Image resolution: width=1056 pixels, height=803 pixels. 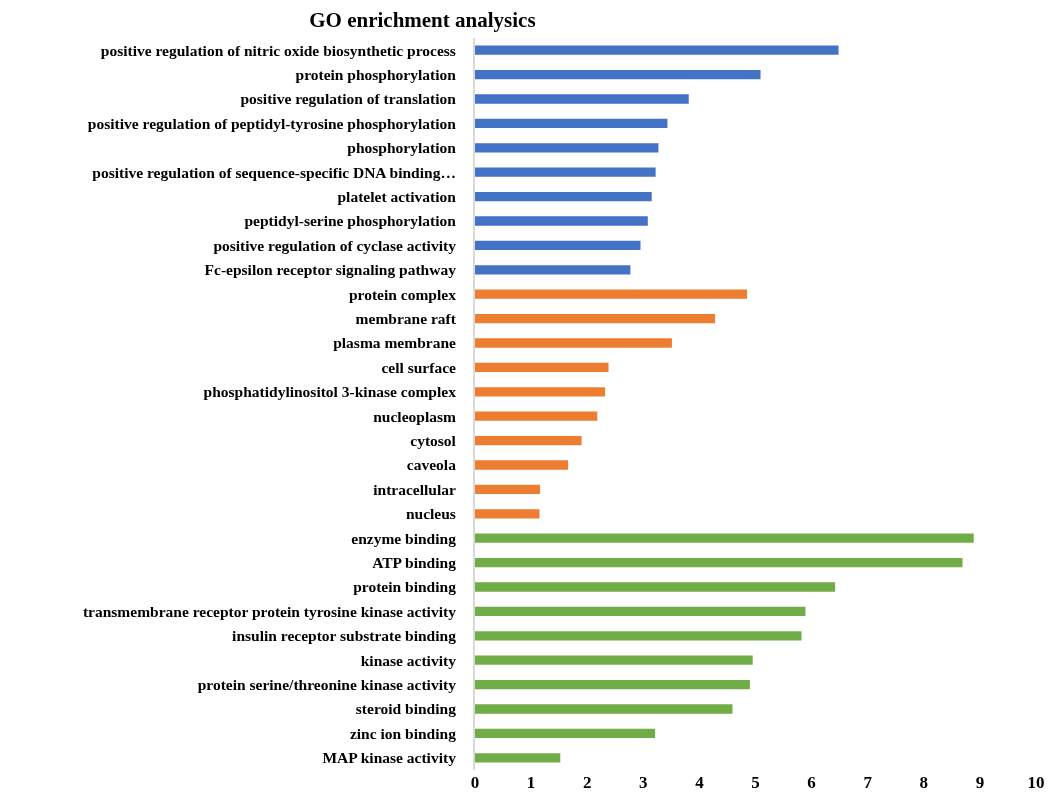 What do you see at coordinates (406, 709) in the screenshot?
I see `y-tick-label: steroid binding` at bounding box center [406, 709].